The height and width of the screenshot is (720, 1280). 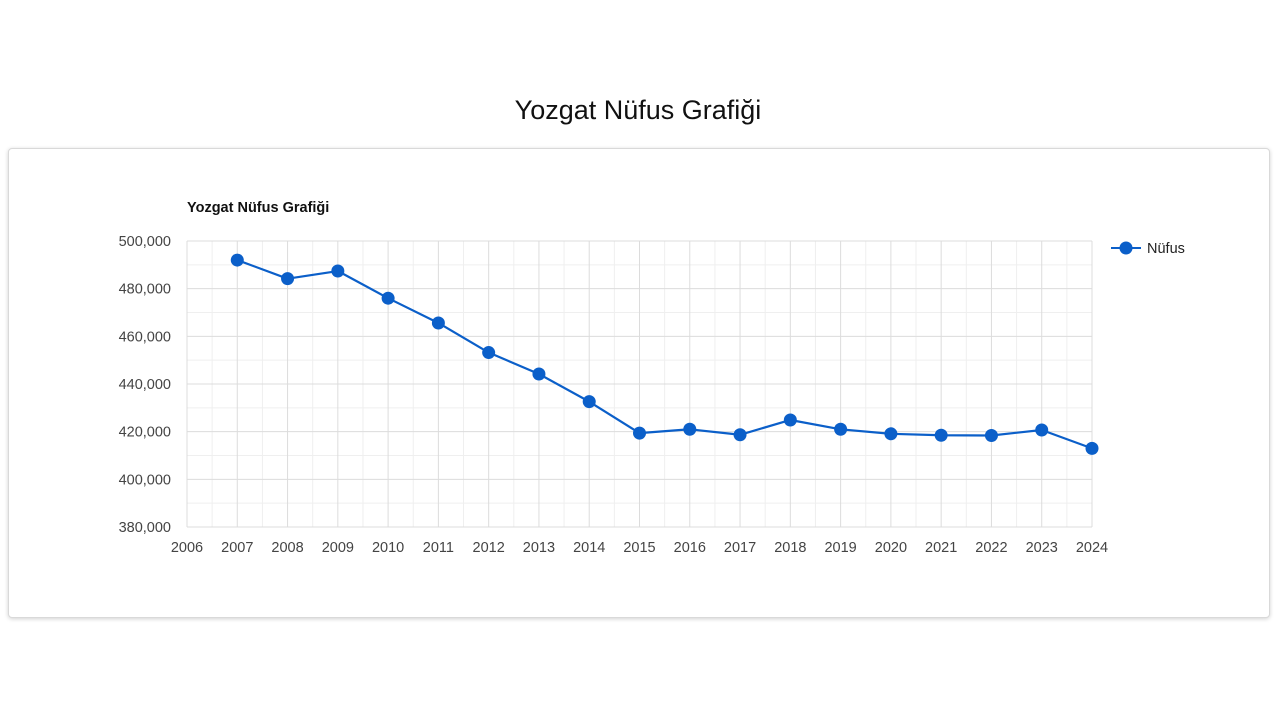 What do you see at coordinates (1092, 548) in the screenshot?
I see `x-tick-label: 2024` at bounding box center [1092, 548].